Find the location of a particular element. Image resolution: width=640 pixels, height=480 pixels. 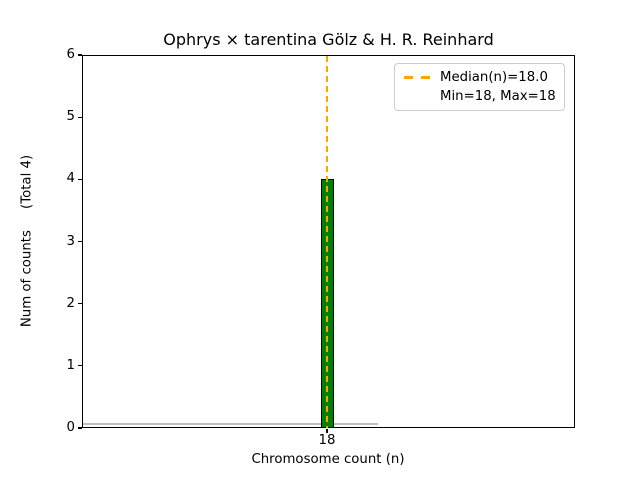

x-tick-label: 18 is located at coordinates (327, 440).